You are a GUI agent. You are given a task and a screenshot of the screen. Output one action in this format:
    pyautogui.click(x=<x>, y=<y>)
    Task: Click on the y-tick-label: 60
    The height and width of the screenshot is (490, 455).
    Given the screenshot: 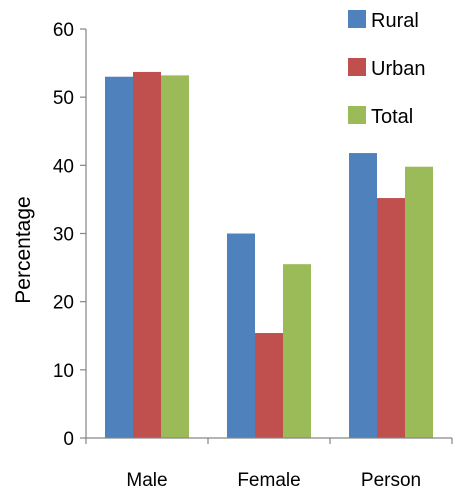 What is the action you would take?
    pyautogui.click(x=63, y=30)
    